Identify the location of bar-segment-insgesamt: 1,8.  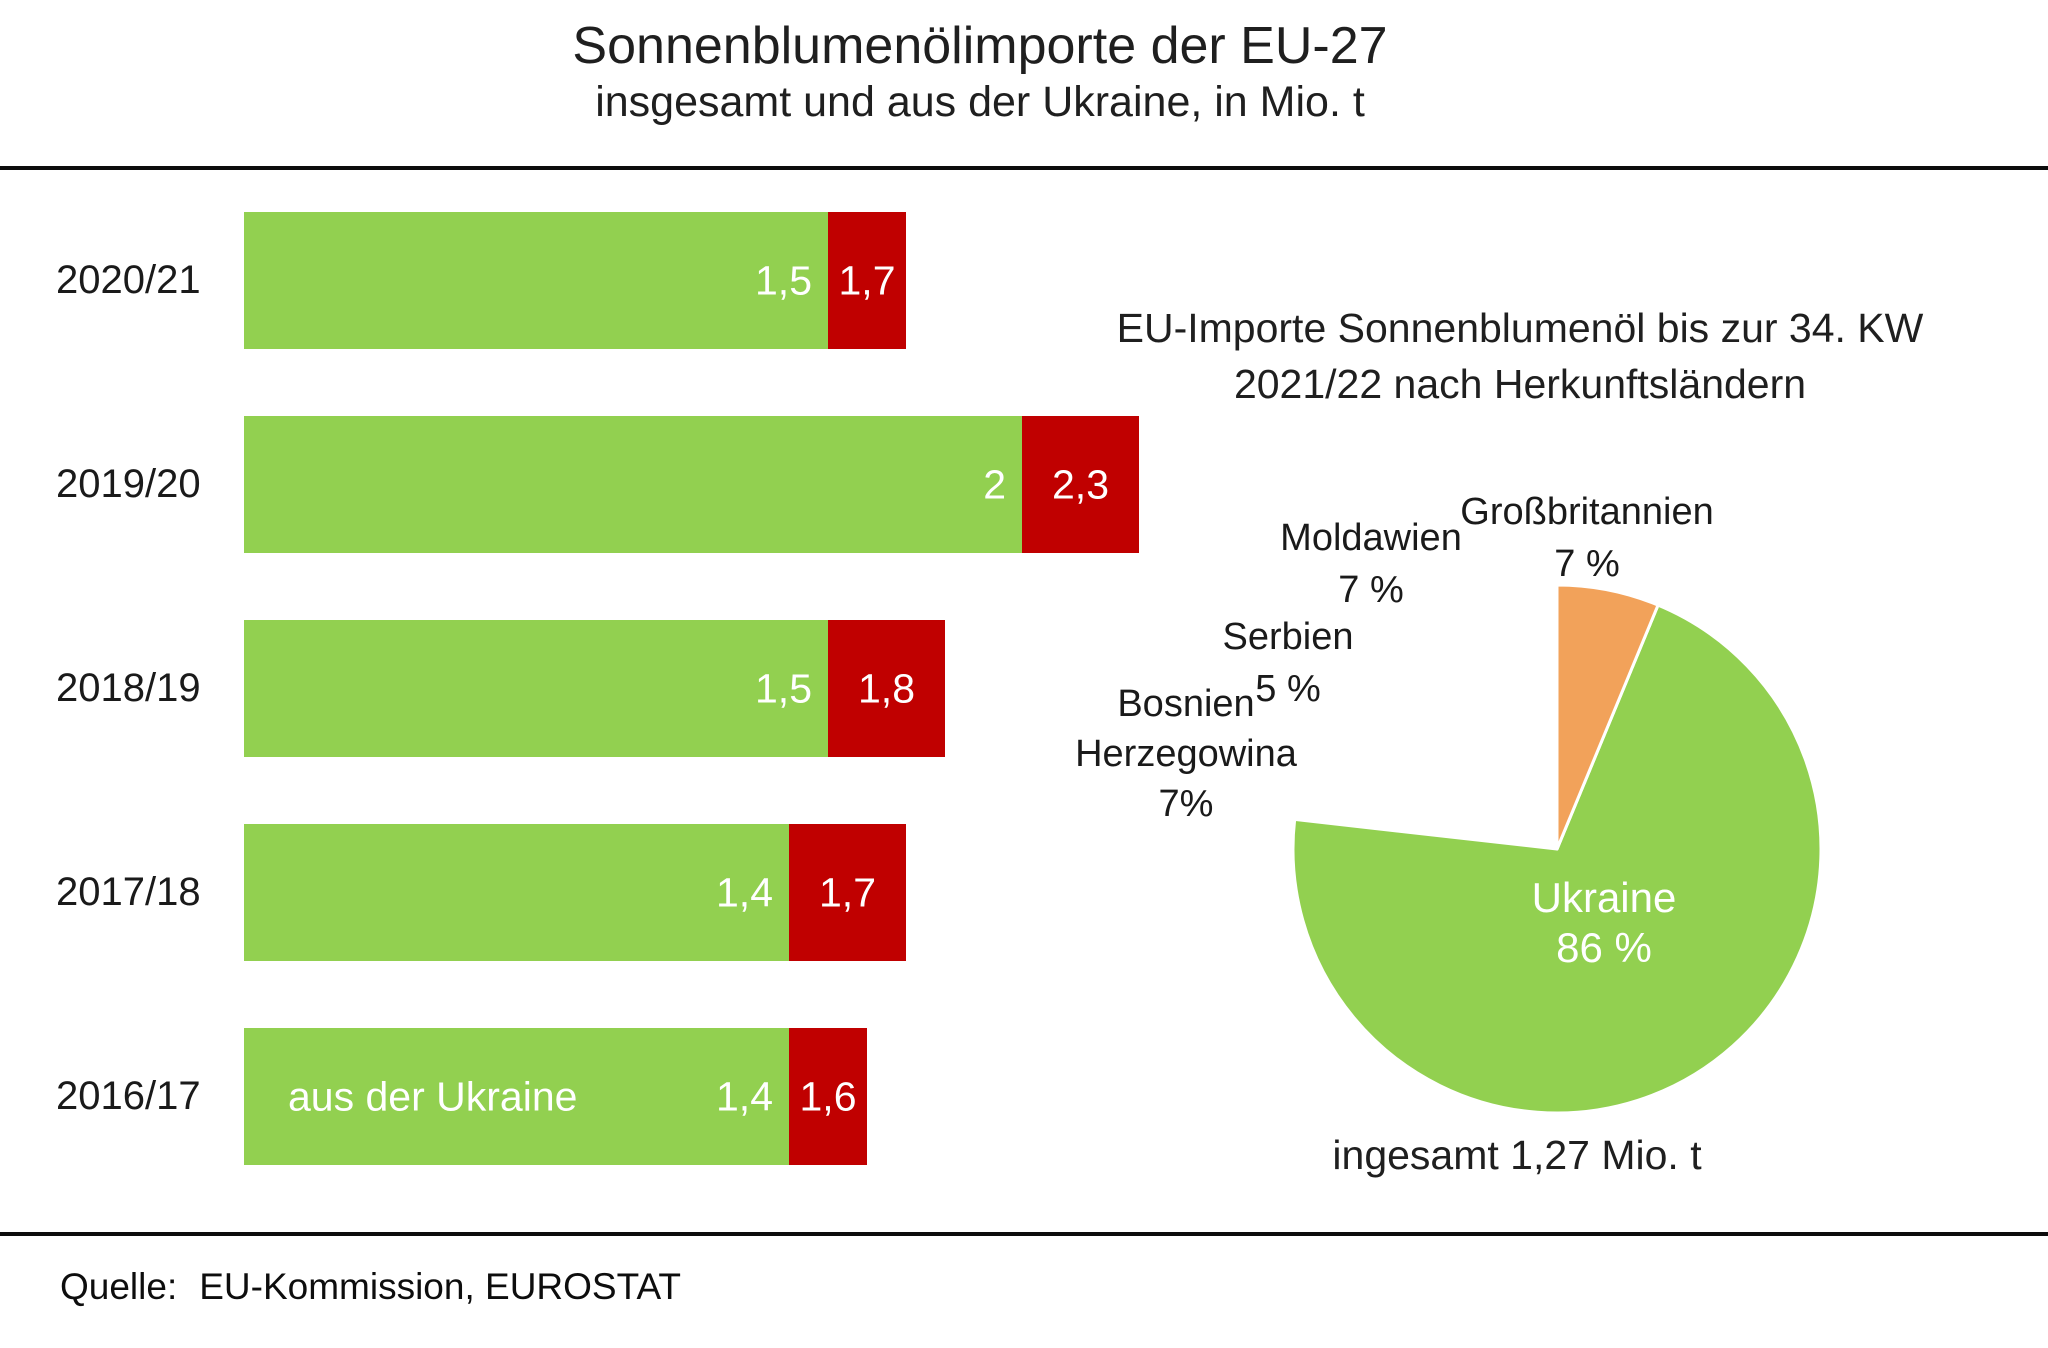
(886, 688).